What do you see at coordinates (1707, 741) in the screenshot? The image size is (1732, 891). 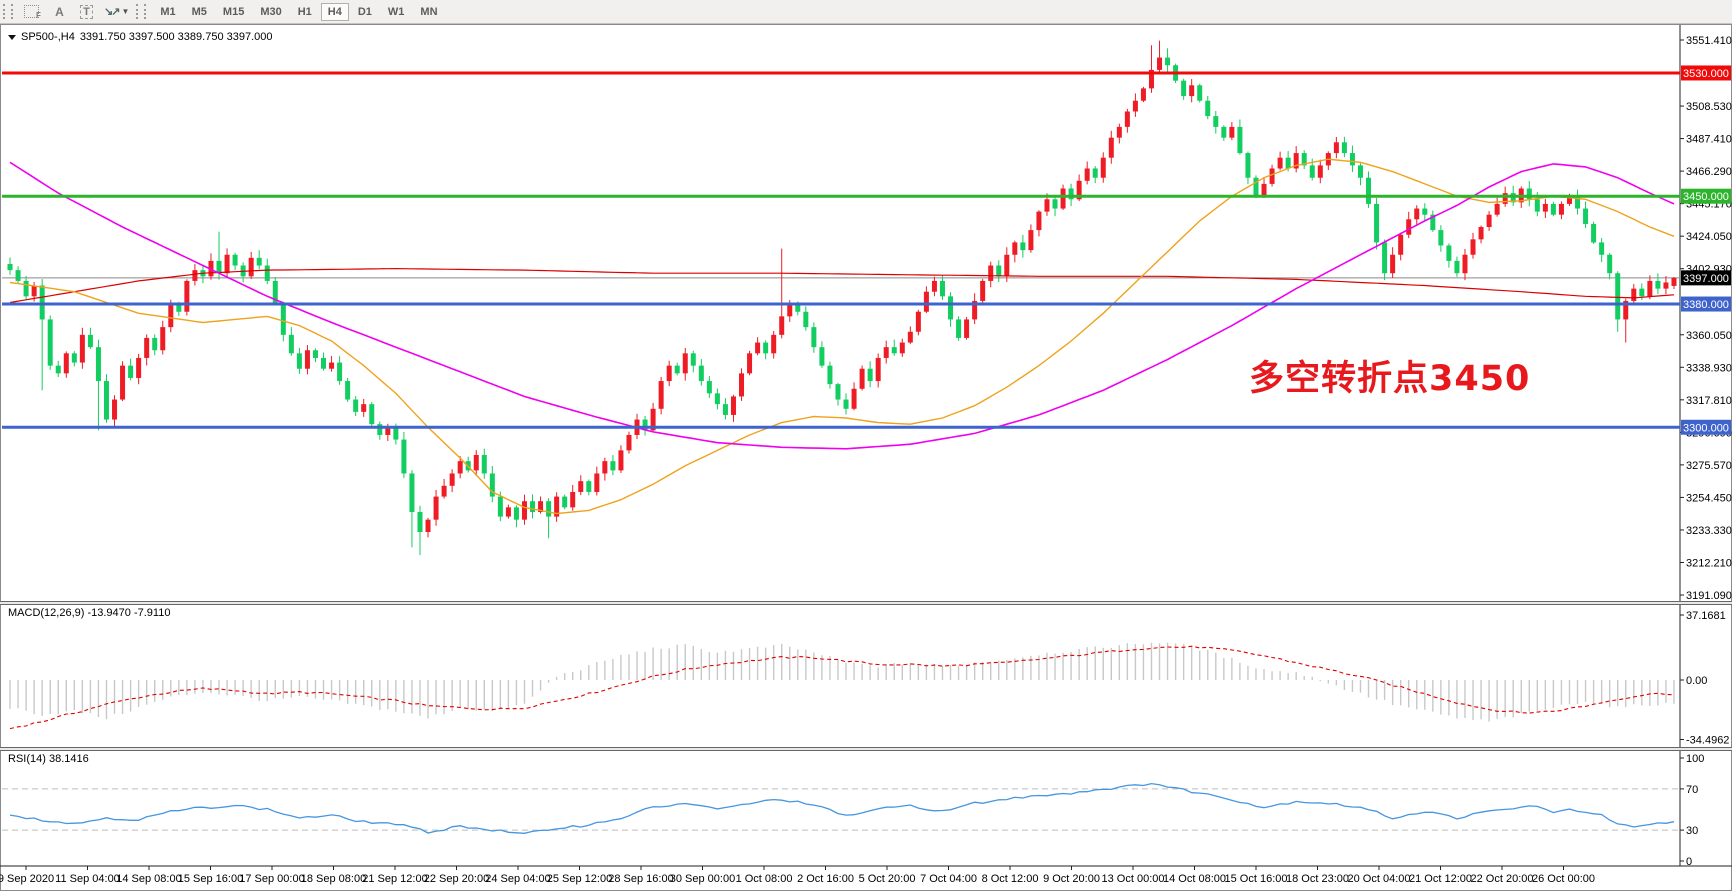 I see `macd-axis-label: -34.4962` at bounding box center [1707, 741].